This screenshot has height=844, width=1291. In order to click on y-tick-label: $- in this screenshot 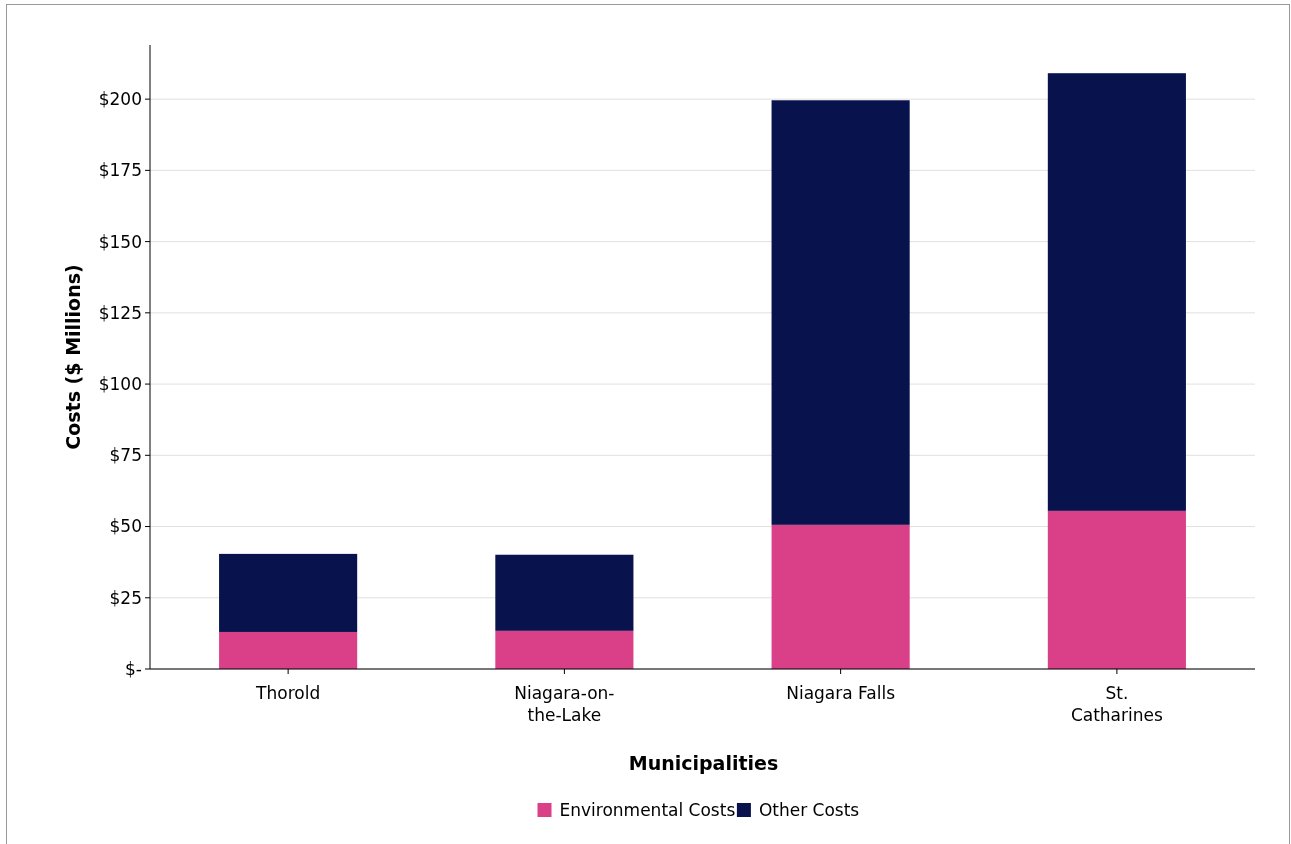, I will do `click(133, 668)`.